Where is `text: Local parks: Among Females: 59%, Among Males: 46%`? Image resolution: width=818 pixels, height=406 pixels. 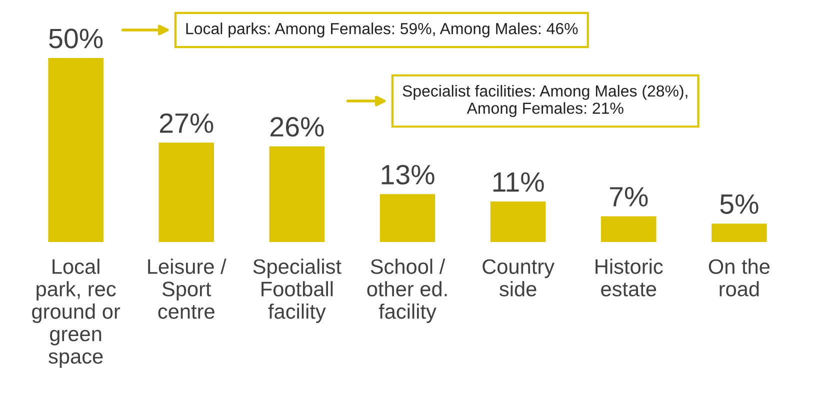
text: Local parks: Among Females: 59%, Among Males: 46% is located at coordinates (382, 30).